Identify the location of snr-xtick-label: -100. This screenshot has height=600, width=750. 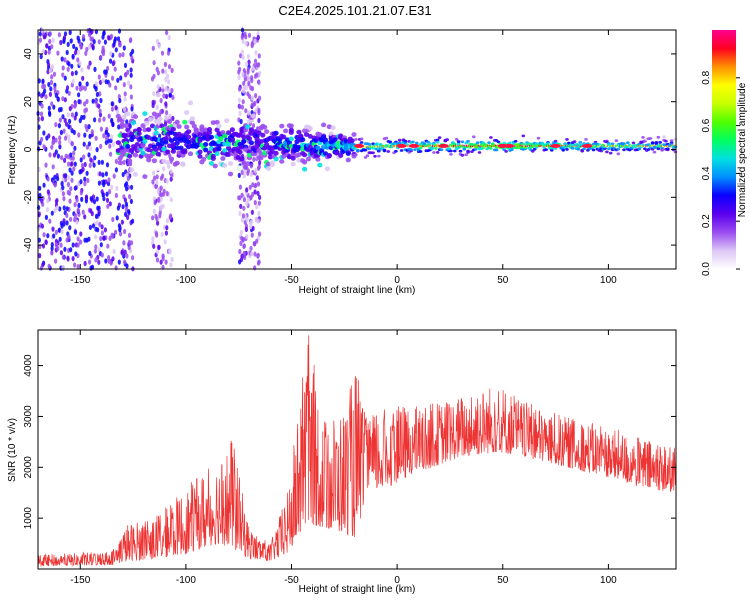
(186, 580).